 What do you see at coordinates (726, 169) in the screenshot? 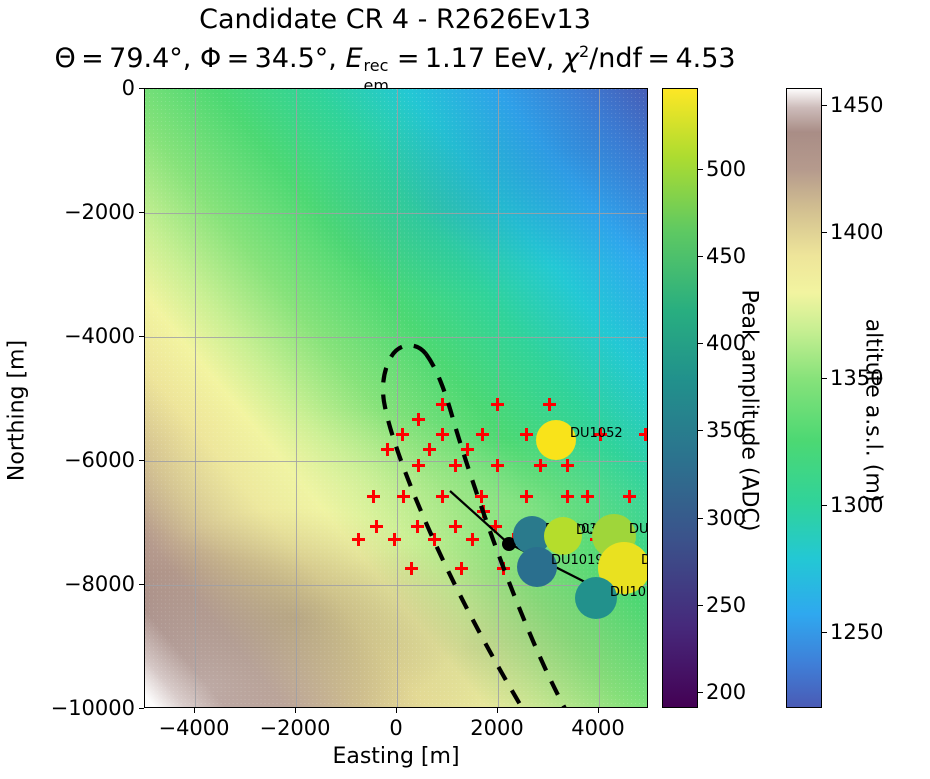
I see `cblabel-amp-500: 500` at bounding box center [726, 169].